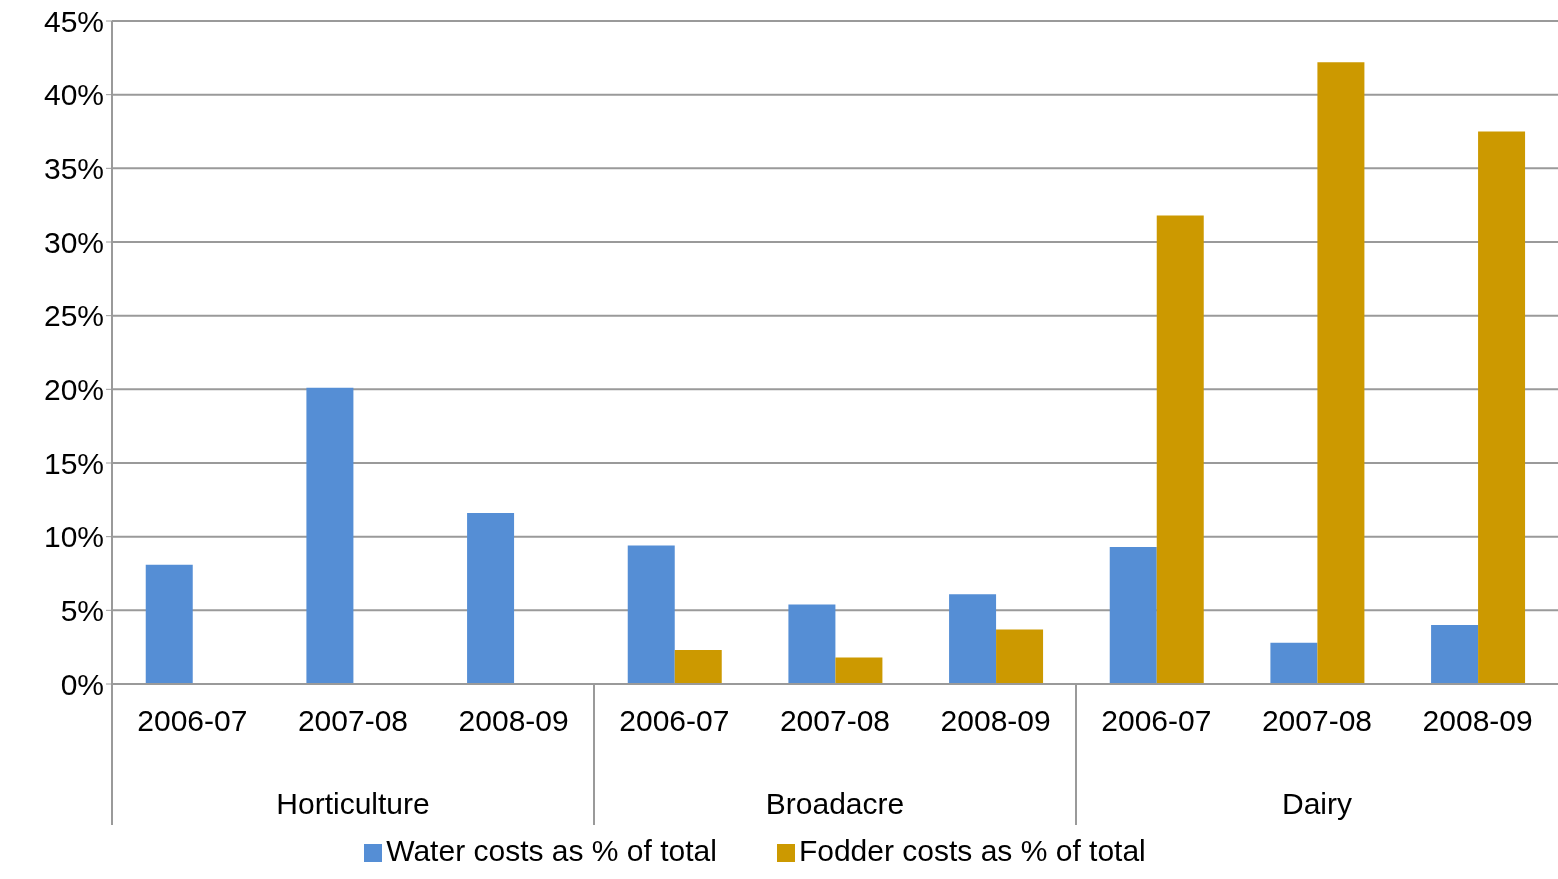  What do you see at coordinates (73, 242) in the screenshot?
I see `y-tick-label: 30%` at bounding box center [73, 242].